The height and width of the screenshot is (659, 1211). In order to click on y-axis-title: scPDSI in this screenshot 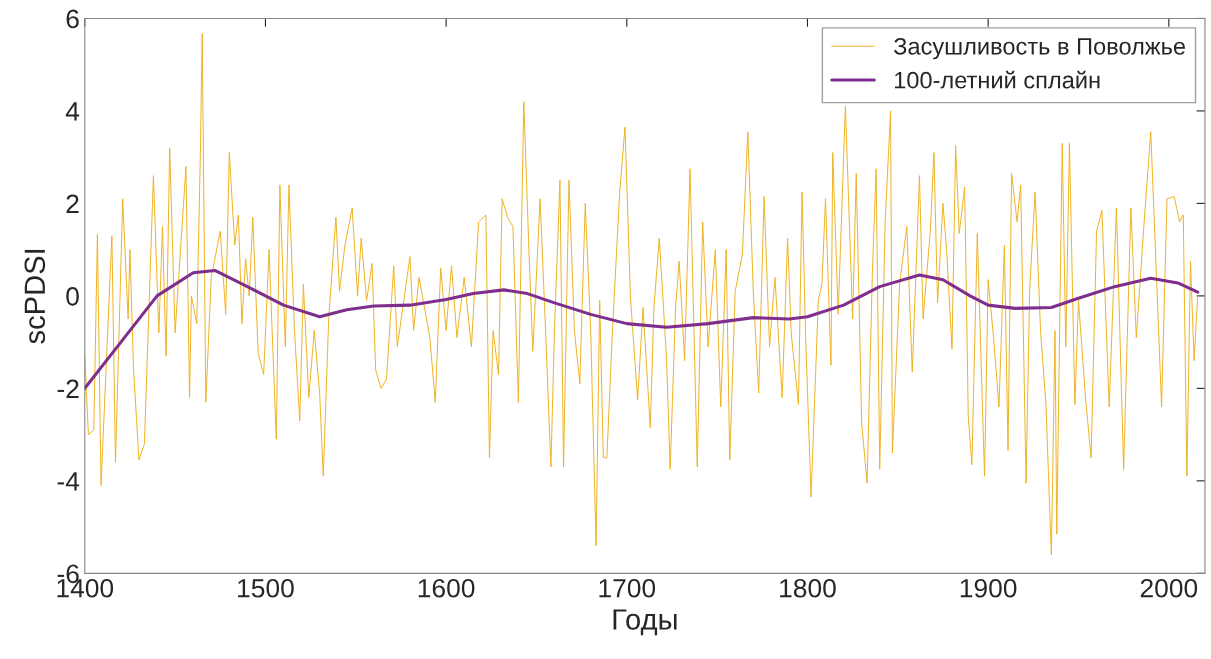, I will do `click(35, 296)`.